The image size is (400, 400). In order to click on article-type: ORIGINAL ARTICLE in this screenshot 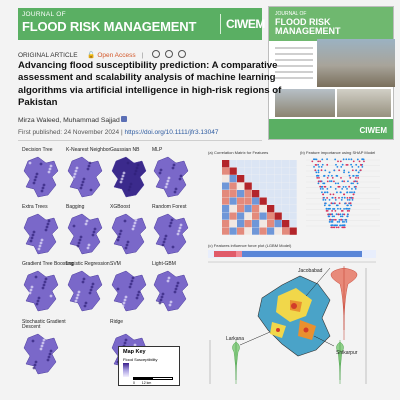, I will do `click(48, 55)`.